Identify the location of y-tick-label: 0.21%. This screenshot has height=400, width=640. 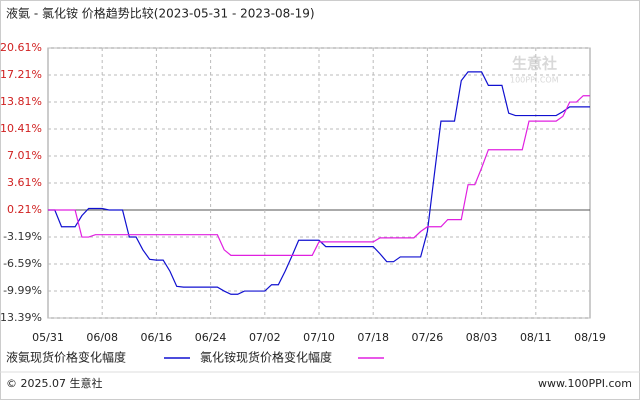
(24, 209).